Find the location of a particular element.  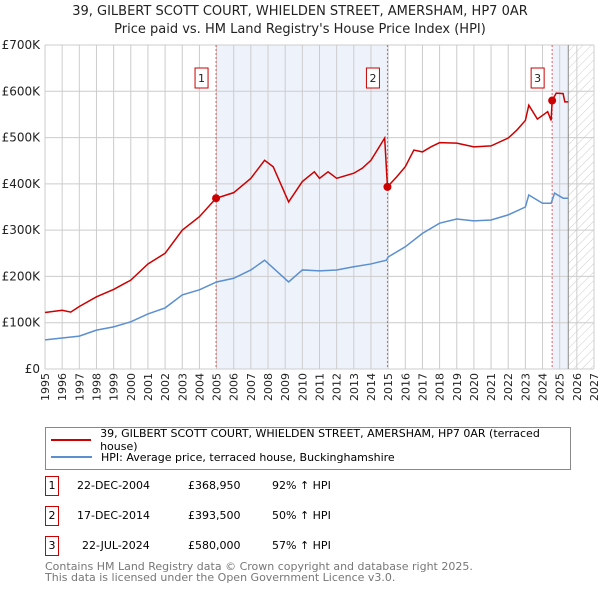

transaction-row: 1 22-DEC-2004 £368,950 92% ↑ HPI is located at coordinates (245, 486).